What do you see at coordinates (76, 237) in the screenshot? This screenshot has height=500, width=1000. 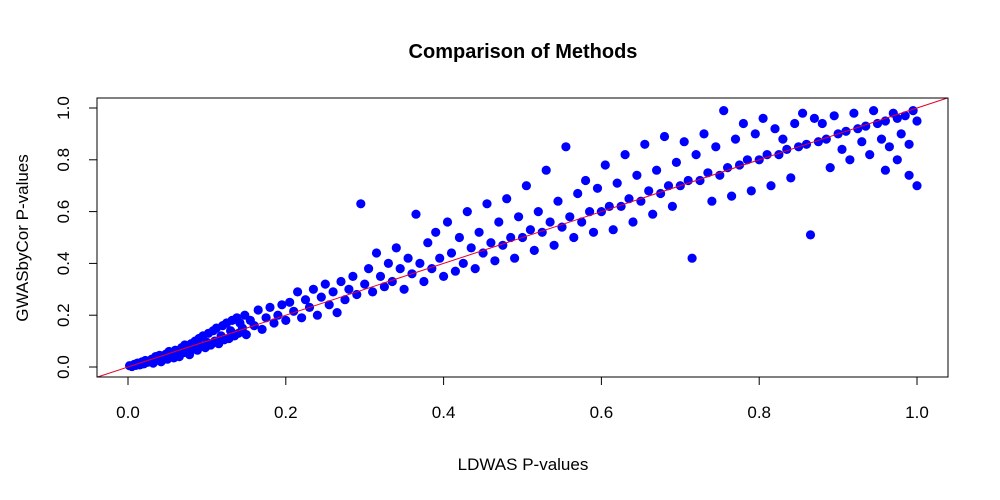 I see `y-axis: 0.0 0.2 0.4 0.6 0.8 1.0` at bounding box center [76, 237].